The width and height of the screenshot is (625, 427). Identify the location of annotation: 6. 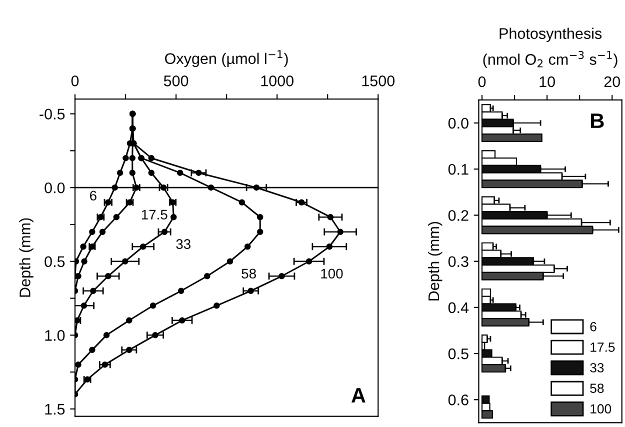
(93, 195).